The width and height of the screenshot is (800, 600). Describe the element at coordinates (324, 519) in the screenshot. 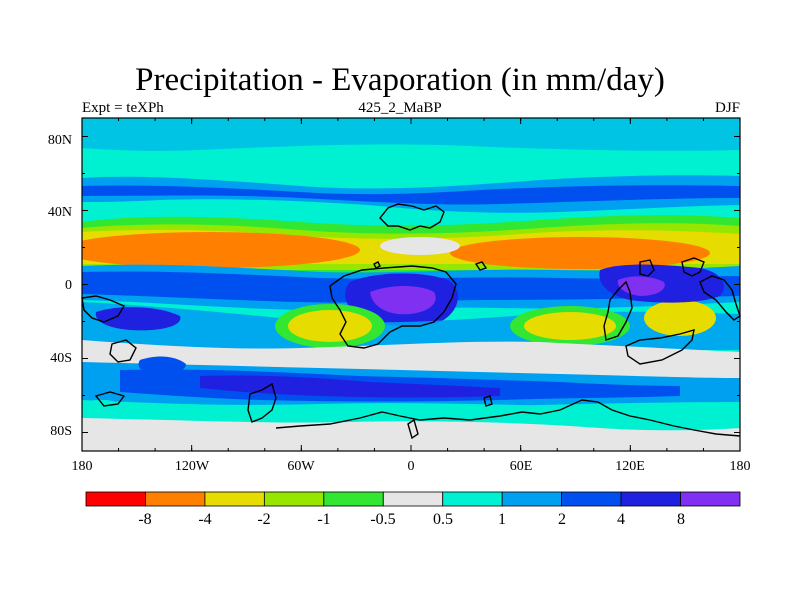

I see `colorbar-label: -1` at that location.